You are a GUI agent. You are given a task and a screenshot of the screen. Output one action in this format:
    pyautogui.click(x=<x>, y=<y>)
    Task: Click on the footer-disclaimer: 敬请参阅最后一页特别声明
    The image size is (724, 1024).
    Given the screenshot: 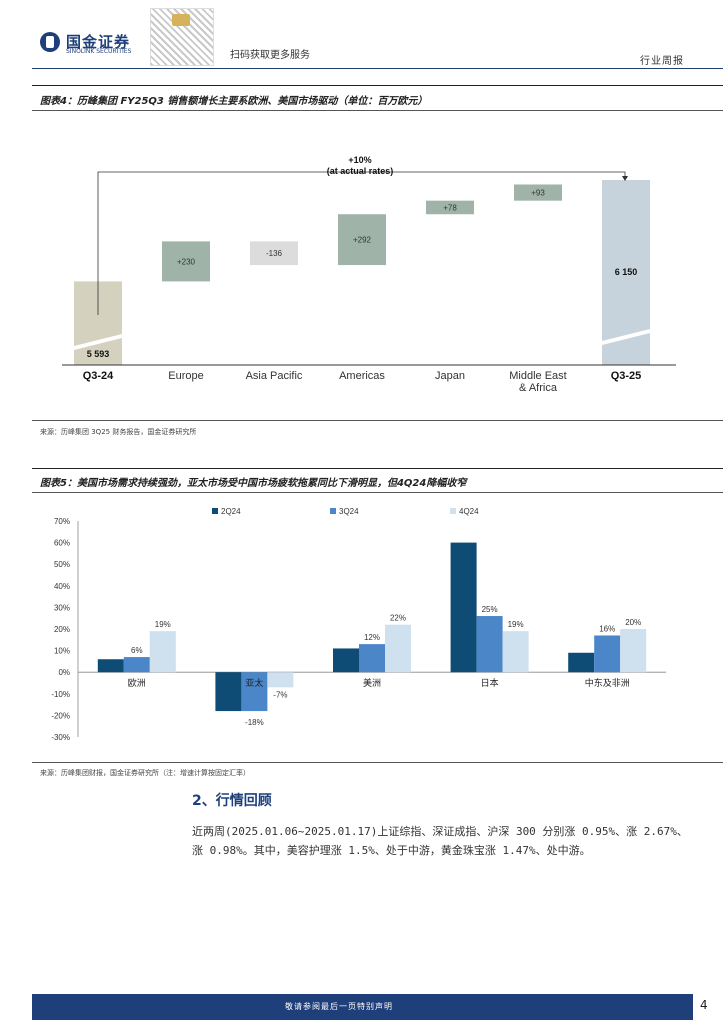 What is the action you would take?
    pyautogui.click(x=339, y=1006)
    